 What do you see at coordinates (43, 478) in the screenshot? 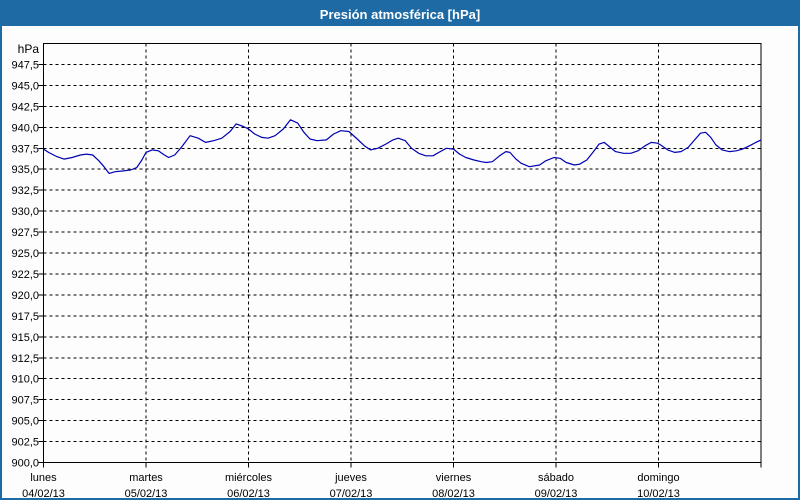
I see `day-label: lunes` at bounding box center [43, 478].